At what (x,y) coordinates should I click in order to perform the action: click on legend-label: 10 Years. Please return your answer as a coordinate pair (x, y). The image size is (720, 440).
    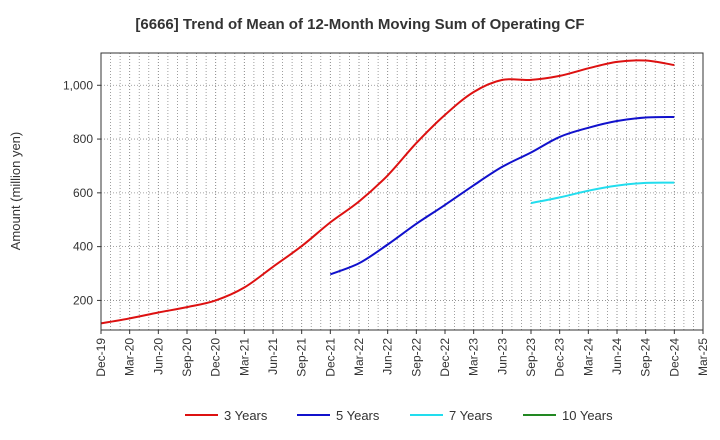
    Looking at the image, I should click on (587, 415).